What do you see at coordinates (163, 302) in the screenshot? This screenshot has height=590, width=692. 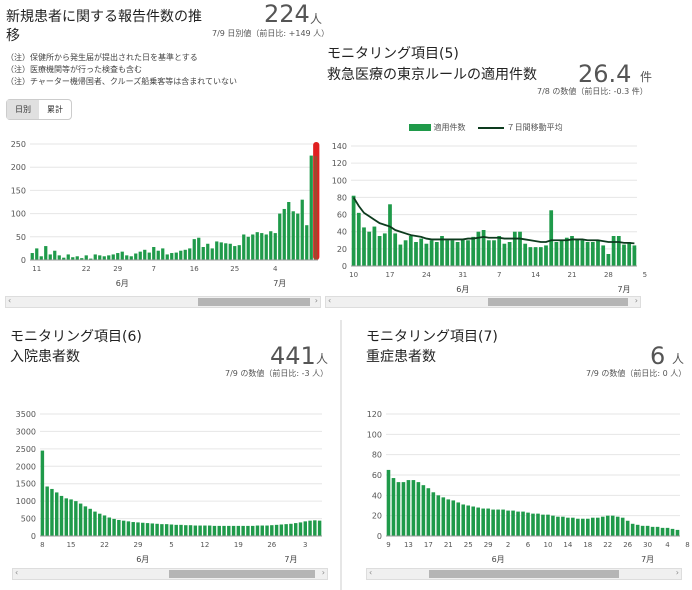 I see `chart1-scrollbar: ‹ ›` at bounding box center [163, 302].